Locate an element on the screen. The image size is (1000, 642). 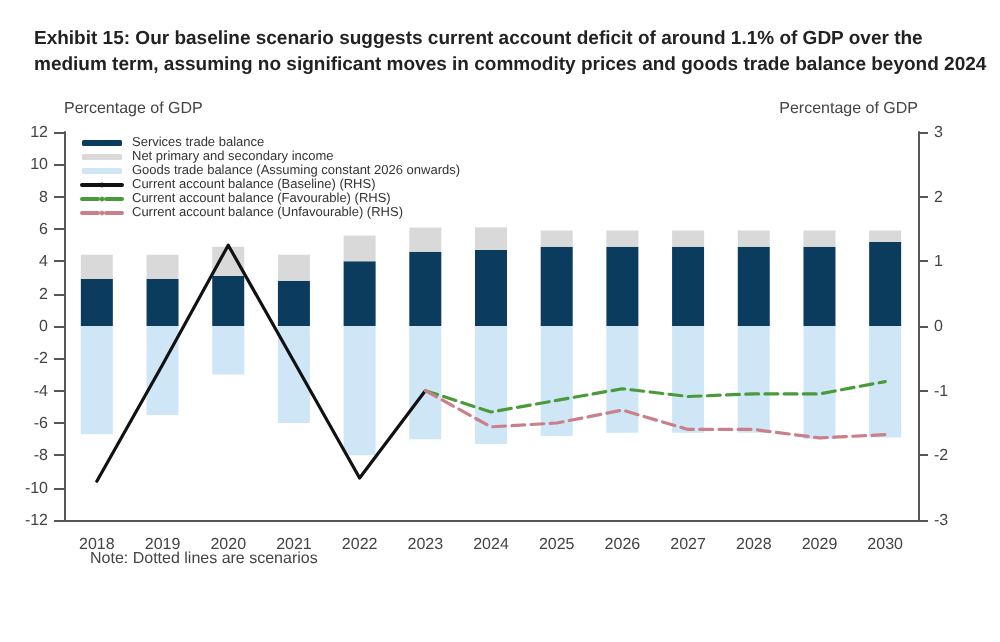
y-tick-label: -12 is located at coordinates (37, 520).